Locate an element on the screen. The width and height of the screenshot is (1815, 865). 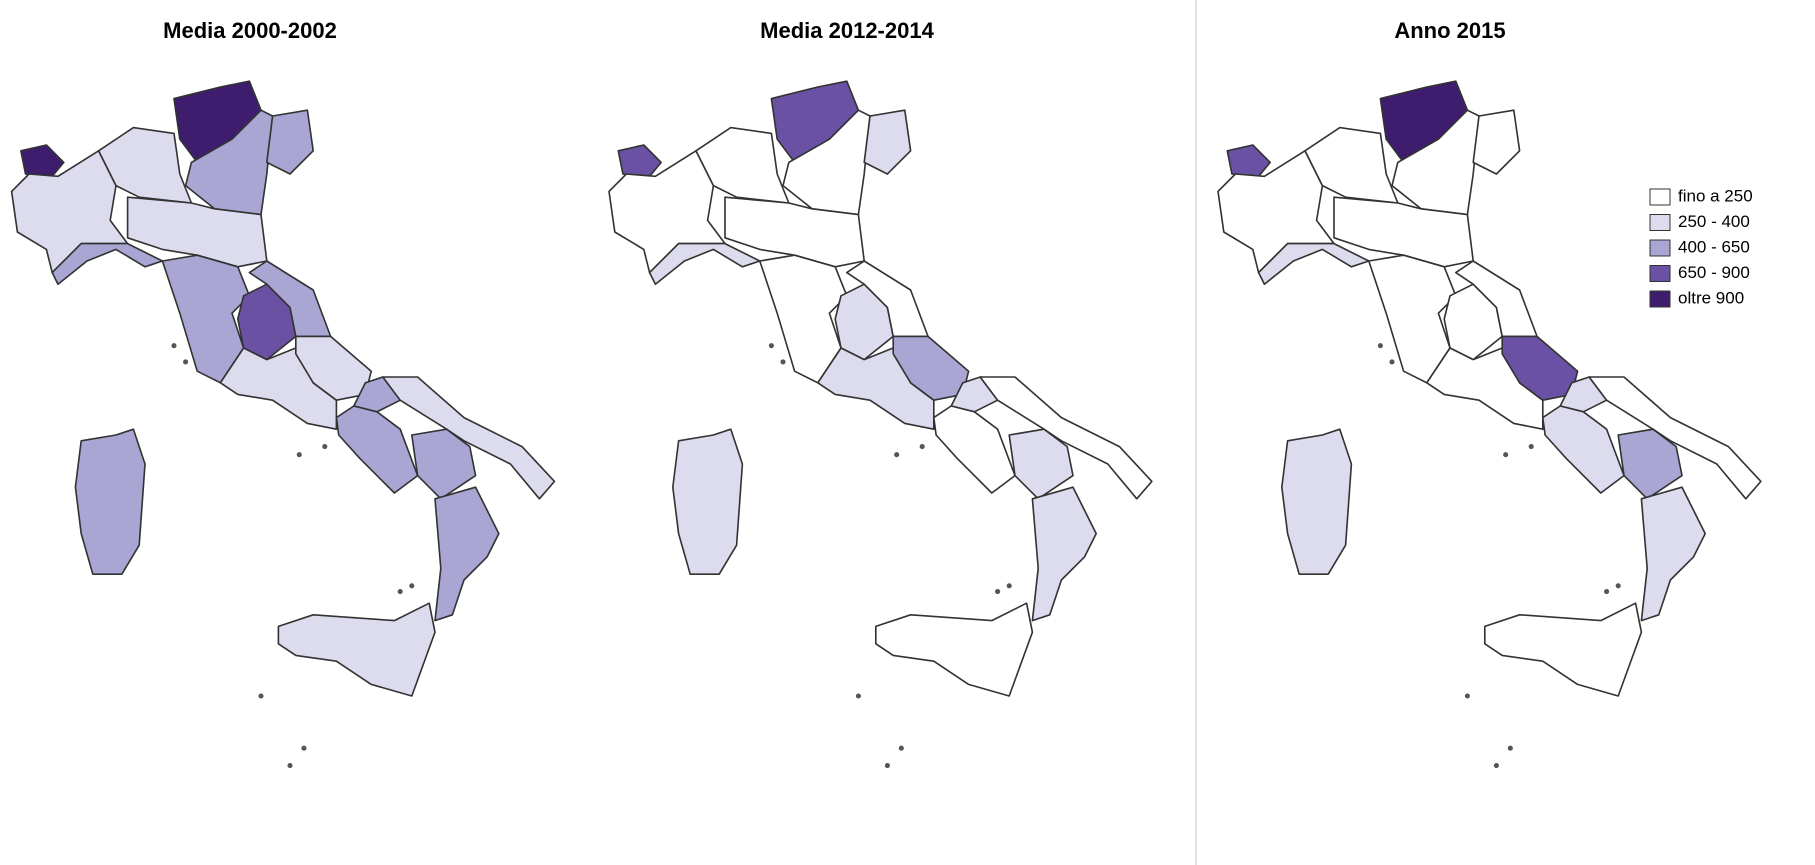
map-title: Anno 2015 is located at coordinates (1449, 30).